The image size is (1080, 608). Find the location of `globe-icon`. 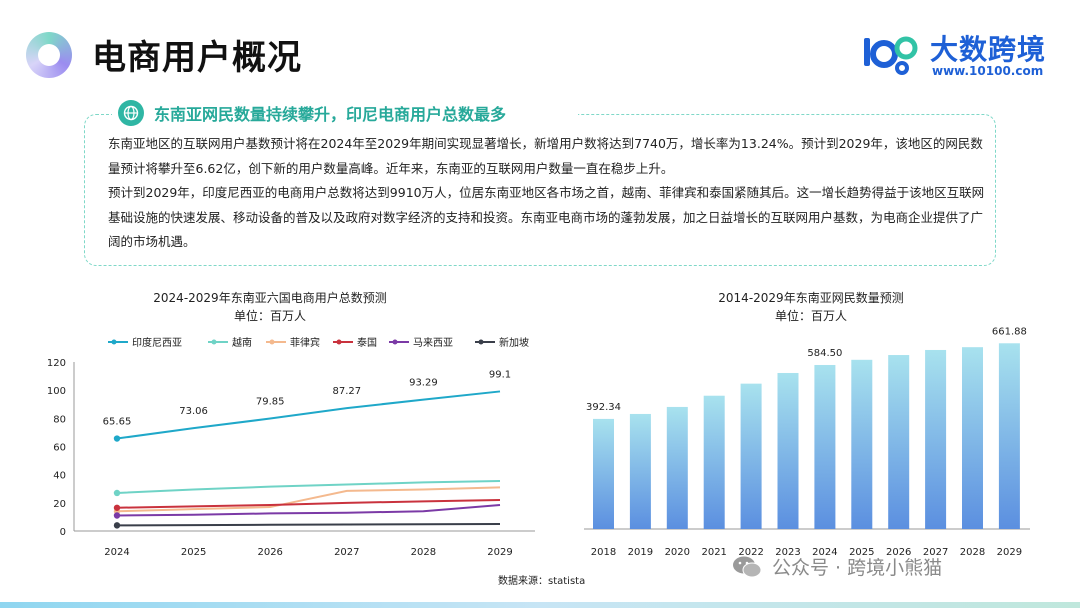

globe-icon is located at coordinates (131, 113).